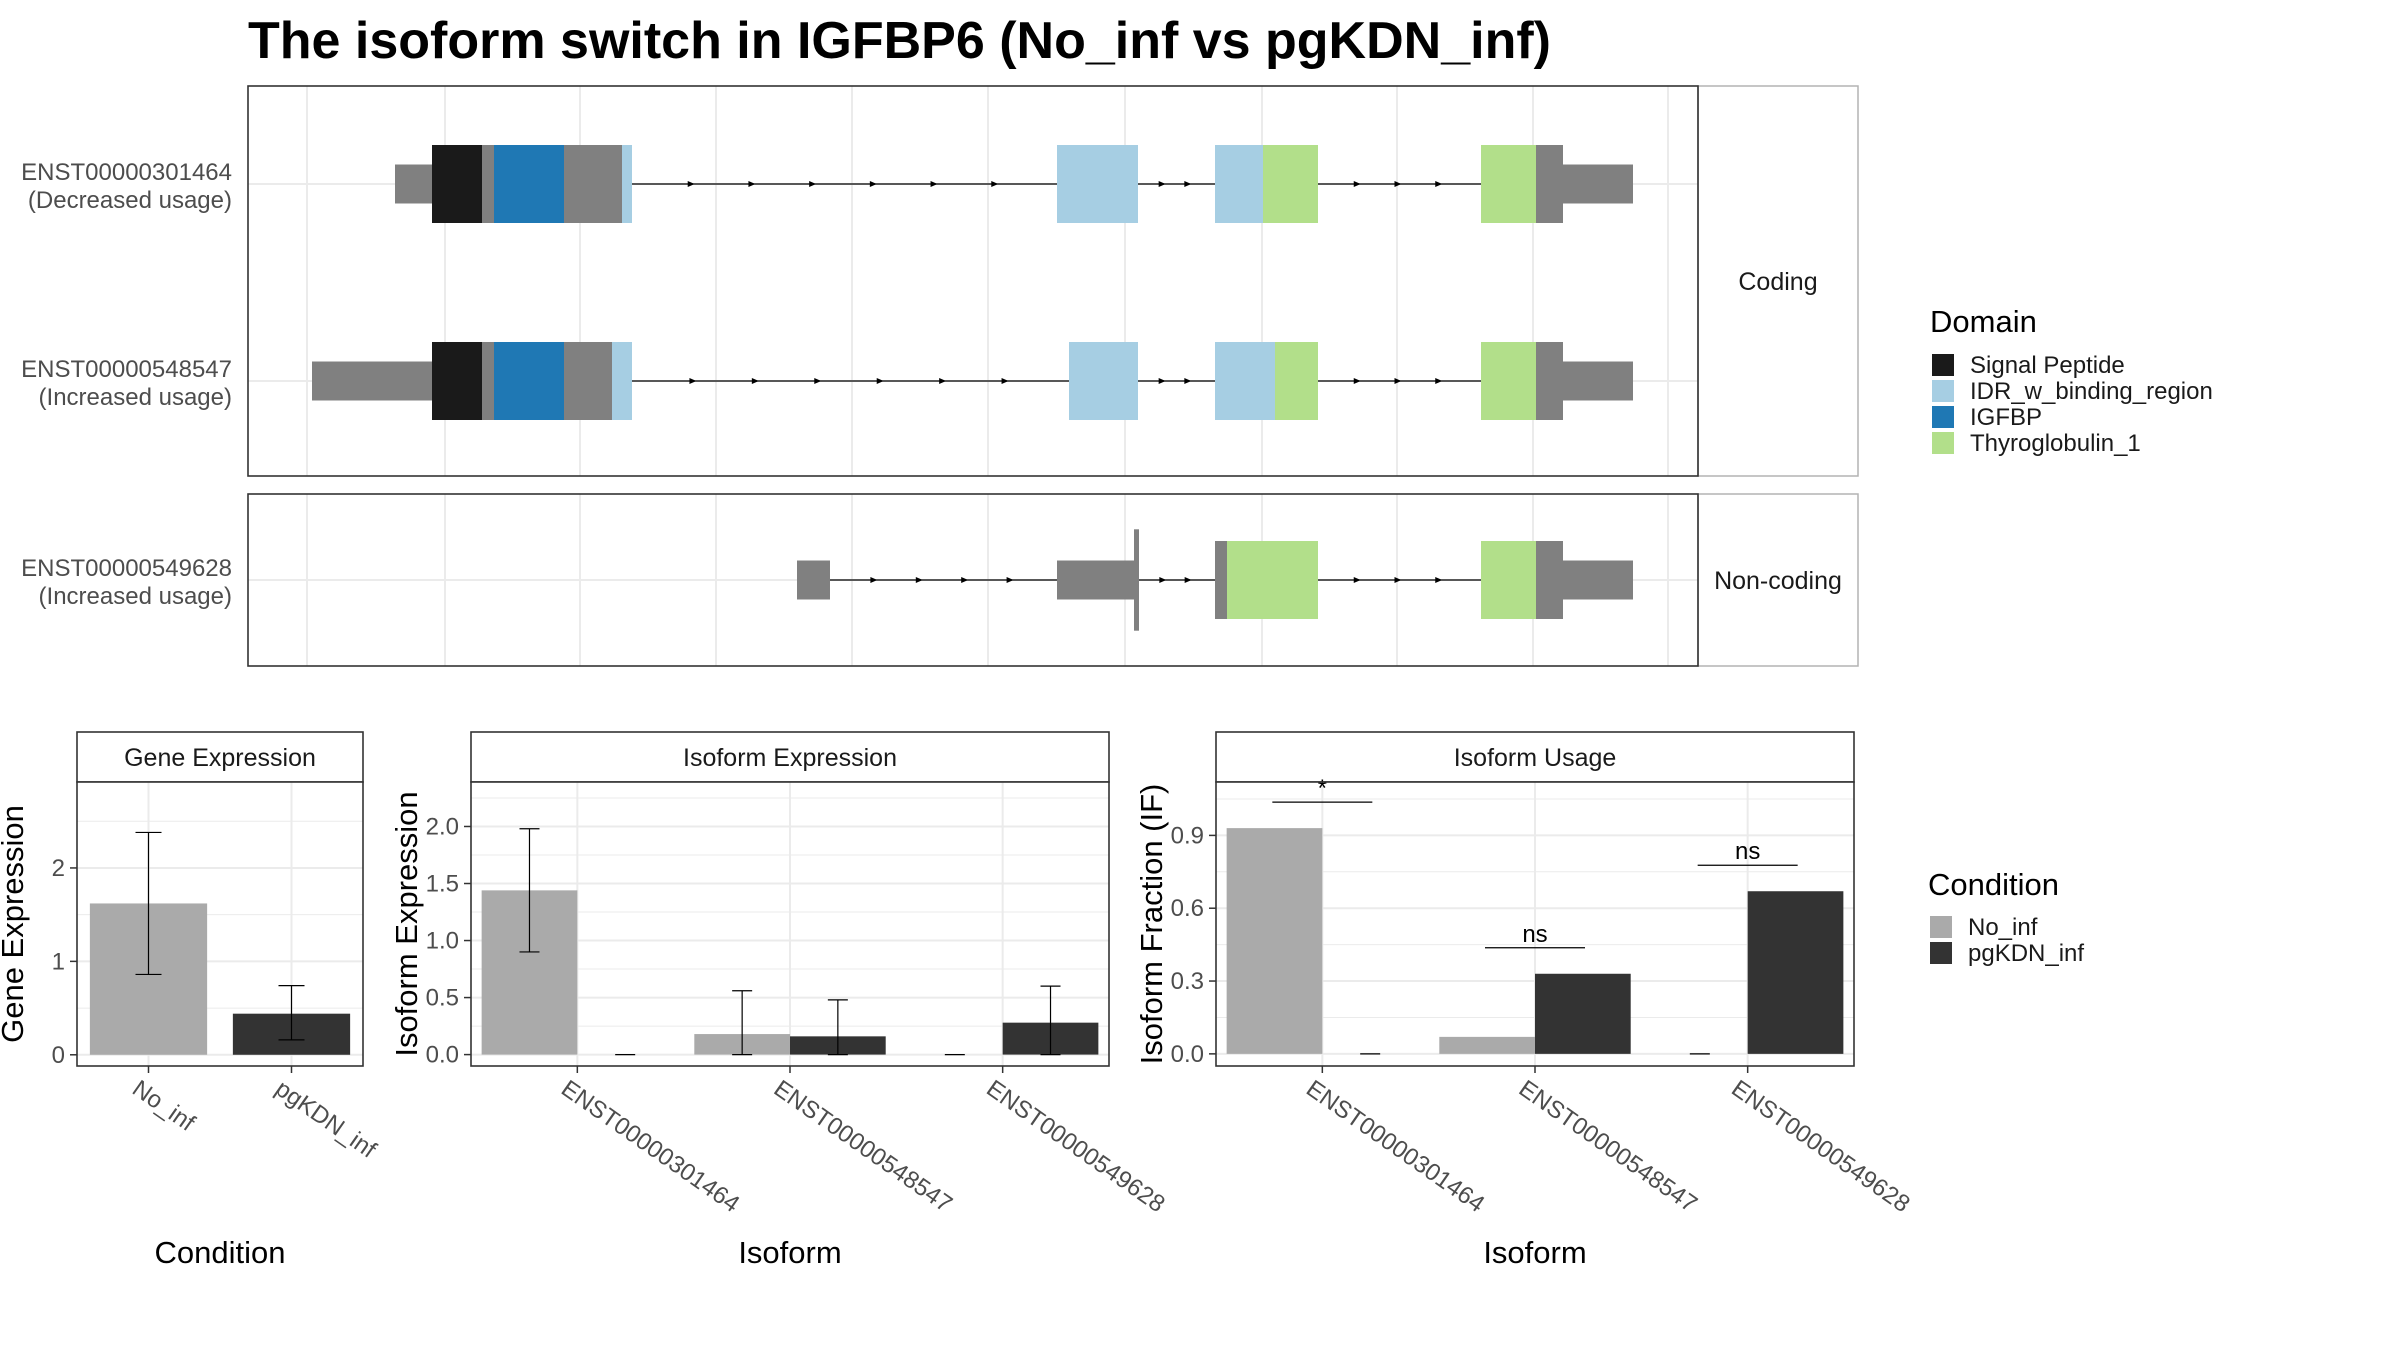 Image resolution: width=2400 pixels, height=1350 pixels. I want to click on facet-strip-label: Coding, so click(1777, 282).